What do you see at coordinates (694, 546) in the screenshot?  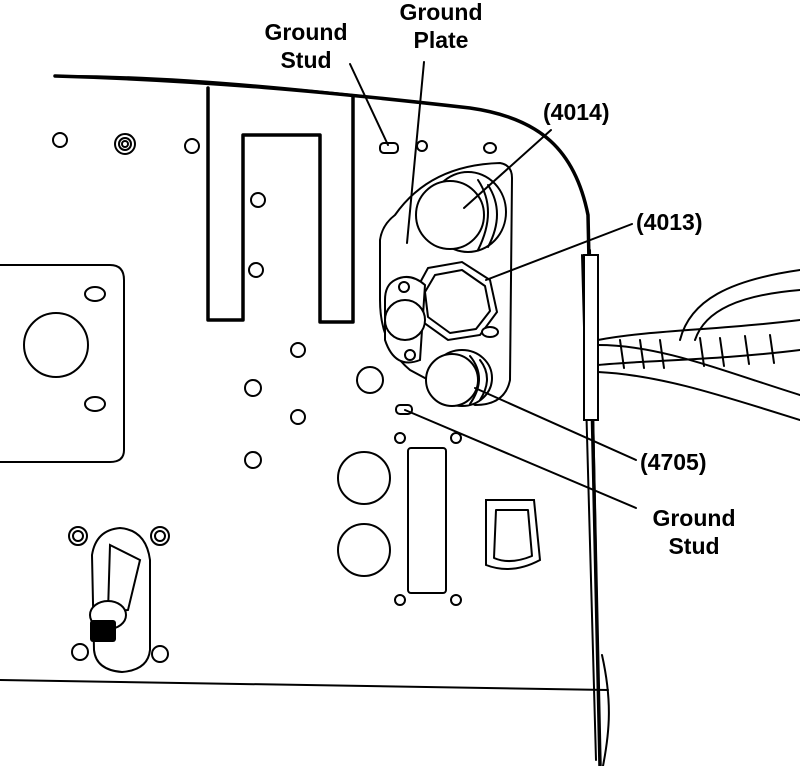 I see `ground-stud-bottom-line2: Stud` at bounding box center [694, 546].